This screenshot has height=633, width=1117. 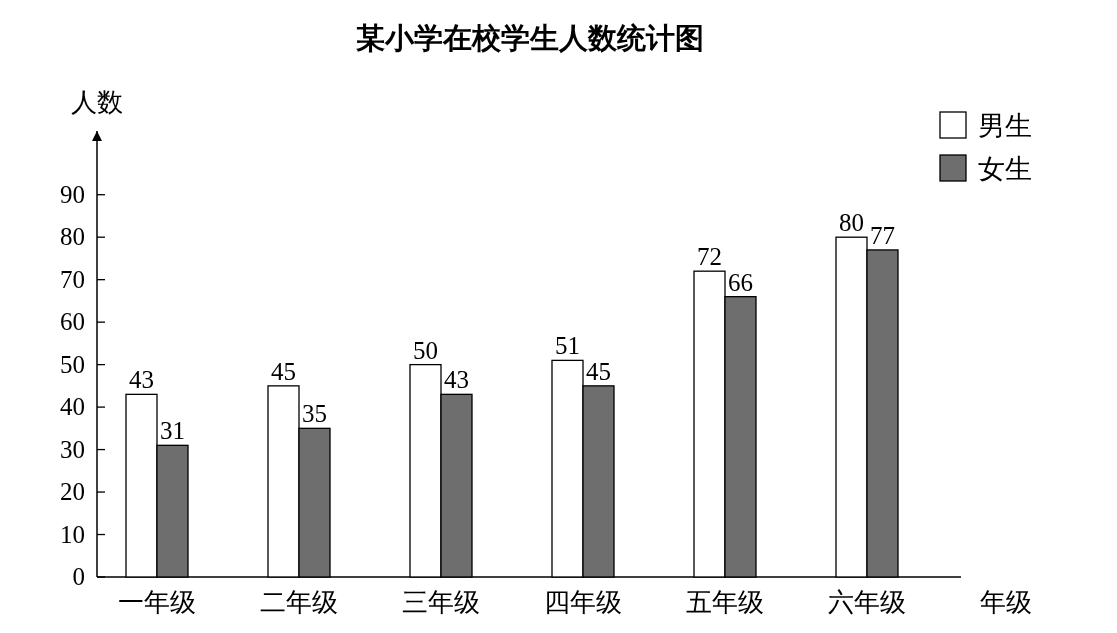 What do you see at coordinates (97, 102) in the screenshot?
I see `y-axis-title: 人数` at bounding box center [97, 102].